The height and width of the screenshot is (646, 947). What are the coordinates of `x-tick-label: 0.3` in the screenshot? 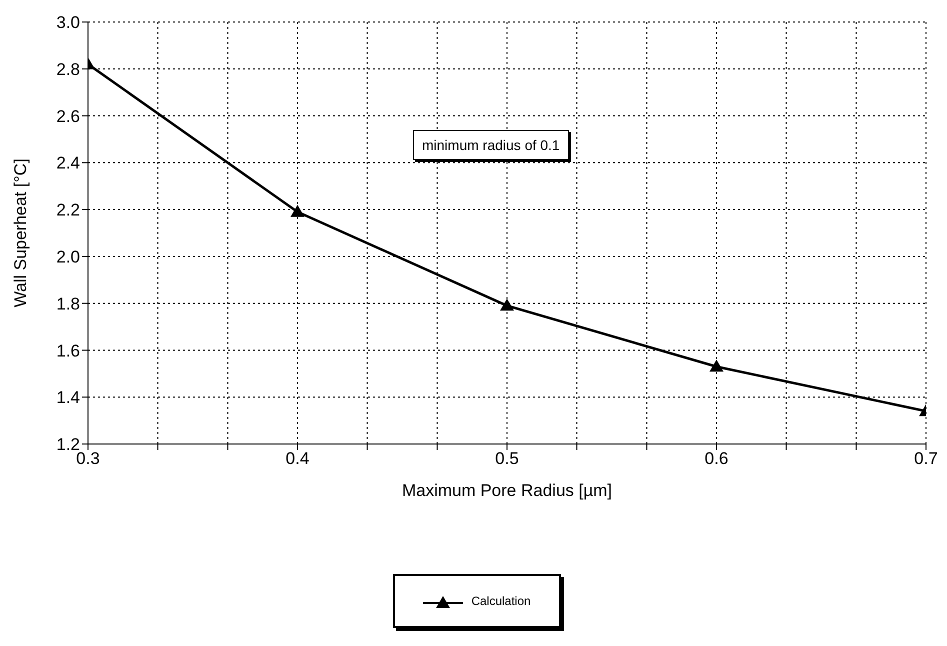 It's located at (88, 458).